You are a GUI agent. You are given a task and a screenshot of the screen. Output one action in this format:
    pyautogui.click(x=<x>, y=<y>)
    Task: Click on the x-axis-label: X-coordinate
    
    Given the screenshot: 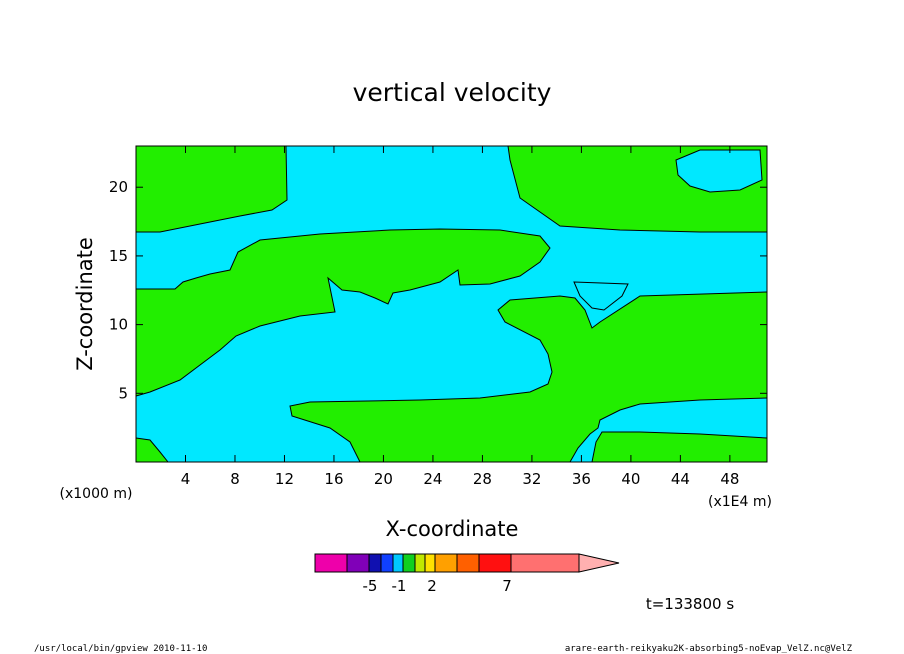 What is the action you would take?
    pyautogui.click(x=452, y=529)
    